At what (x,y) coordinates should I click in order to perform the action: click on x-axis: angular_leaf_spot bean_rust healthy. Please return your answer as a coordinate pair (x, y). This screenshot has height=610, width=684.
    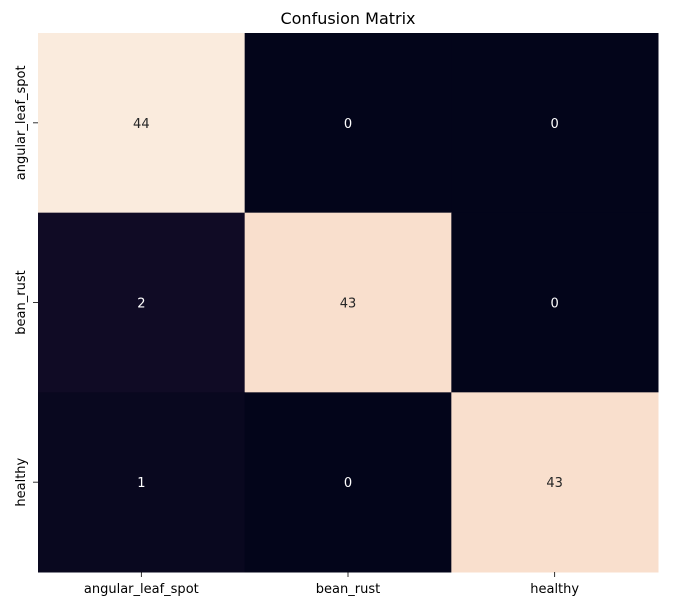
    Looking at the image, I should click on (331, 584).